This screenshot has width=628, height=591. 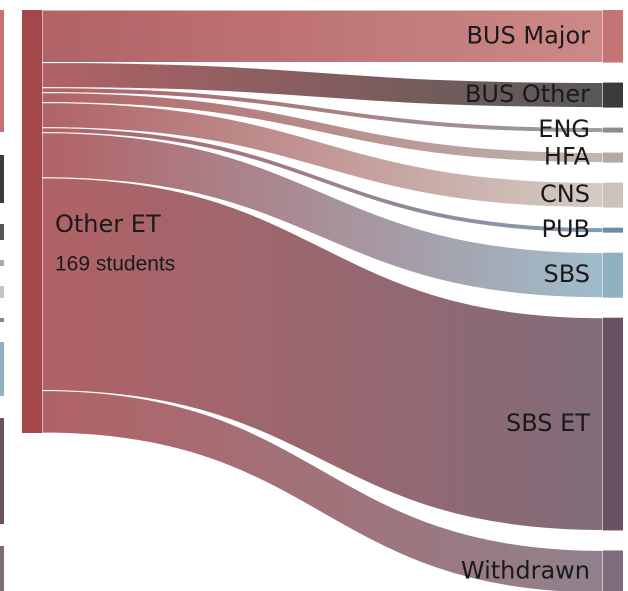 I want to click on target-label: PUB, so click(x=565, y=229).